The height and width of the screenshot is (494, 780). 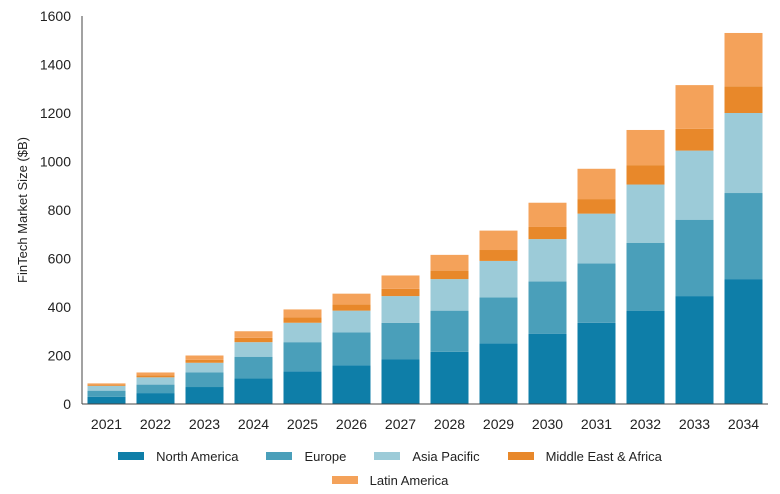 I want to click on bar-asia-pacific-2027, so click(x=400, y=309).